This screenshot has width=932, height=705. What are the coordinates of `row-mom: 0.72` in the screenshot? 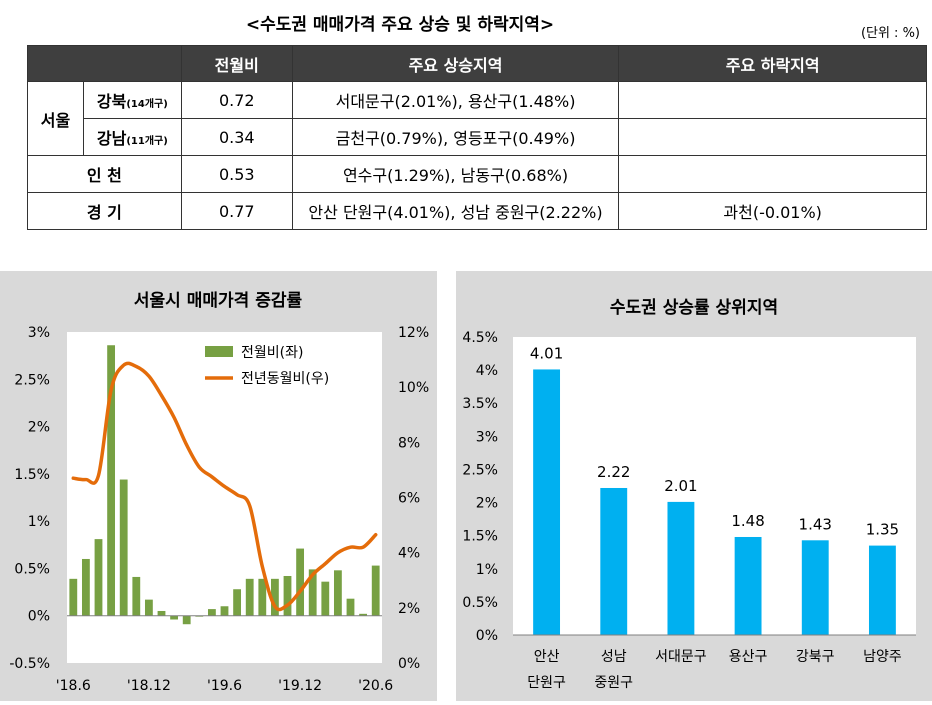 It's located at (236, 100).